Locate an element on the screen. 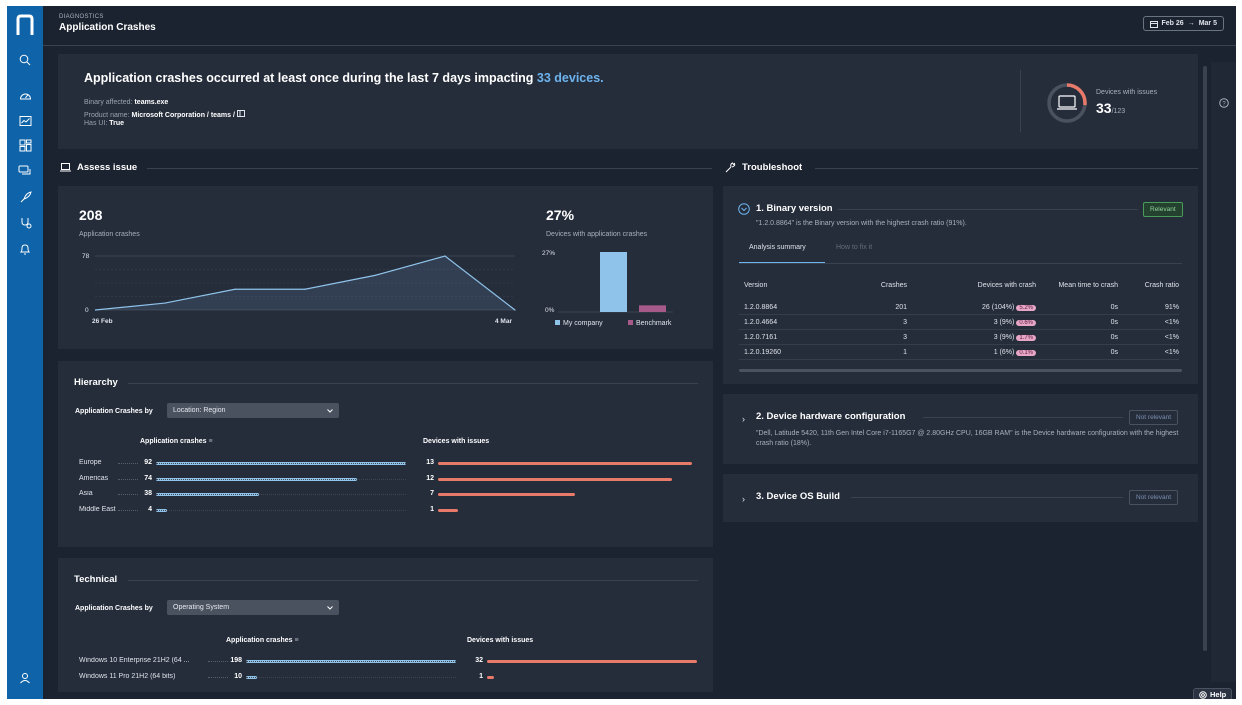 The height and width of the screenshot is (705, 1242). analytics-icon is located at coordinates (25, 121).